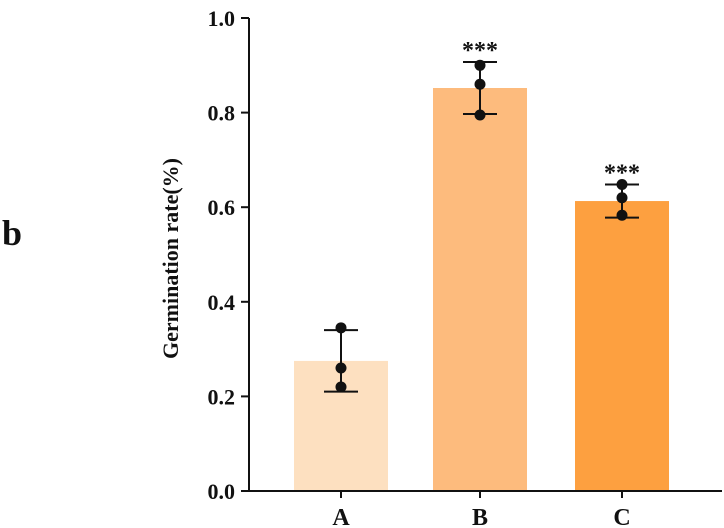  I want to click on y-tick-label-0.2: 0.2, so click(222, 396).